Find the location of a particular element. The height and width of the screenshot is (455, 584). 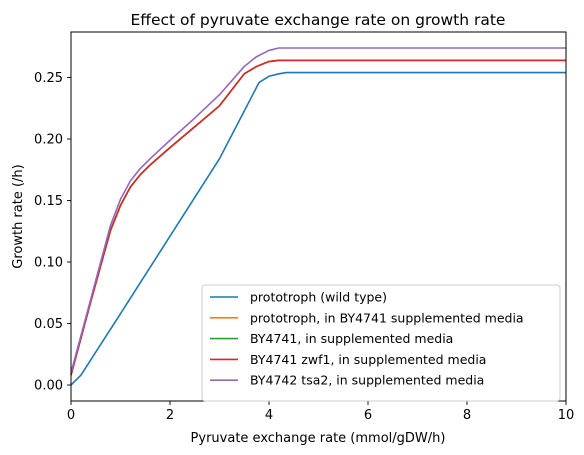

legend-label: BY4742 tsa2, in supplemented media is located at coordinates (367, 380).